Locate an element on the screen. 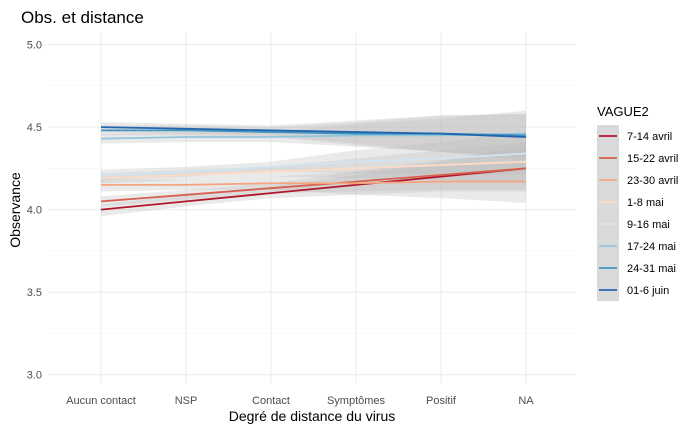 Image resolution: width=700 pixels, height=432 pixels. y-tick-label: 3.5 is located at coordinates (34, 293).